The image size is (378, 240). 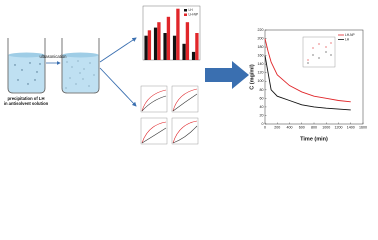 I want to click on x-tick-label: 1000, so click(x=326, y=127).